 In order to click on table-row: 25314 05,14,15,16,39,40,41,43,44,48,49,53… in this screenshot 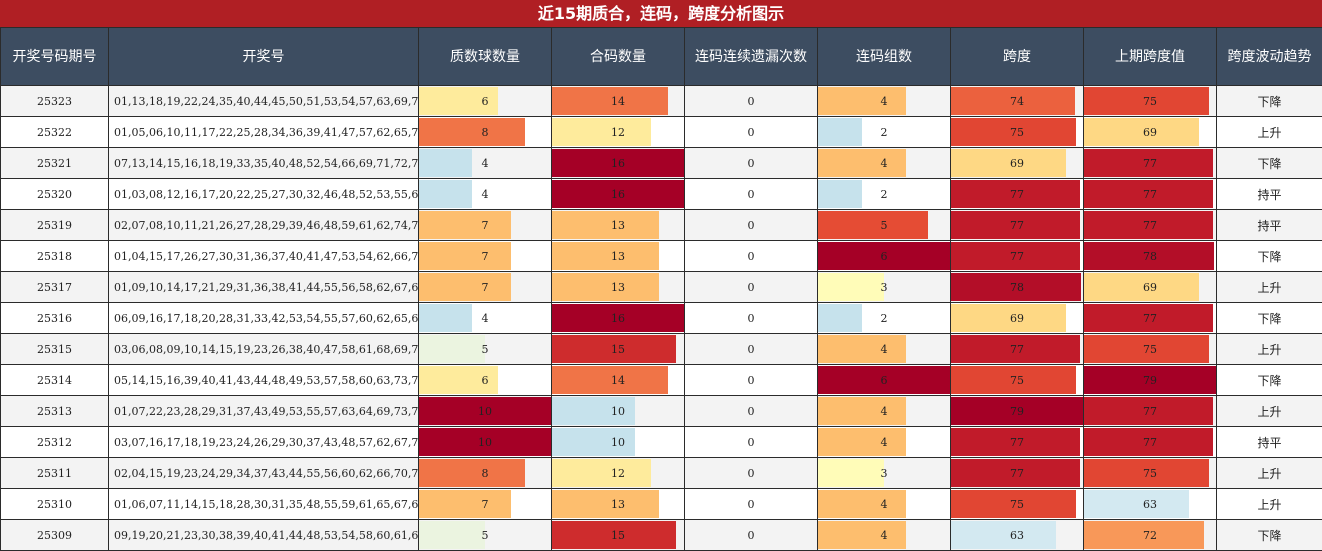, I will do `click(661, 380)`.